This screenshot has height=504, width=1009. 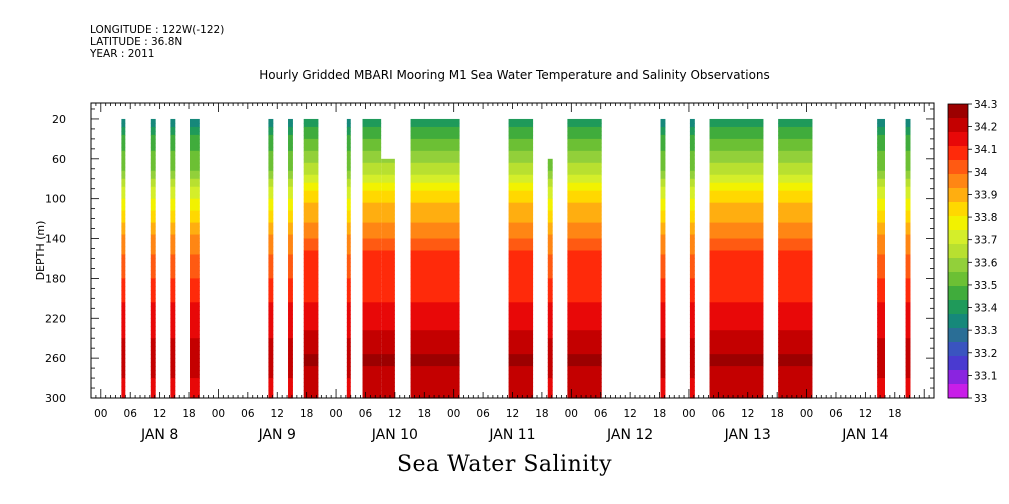 What do you see at coordinates (985, 195) in the screenshot?
I see `colorbar-label: 33.9` at bounding box center [985, 195].